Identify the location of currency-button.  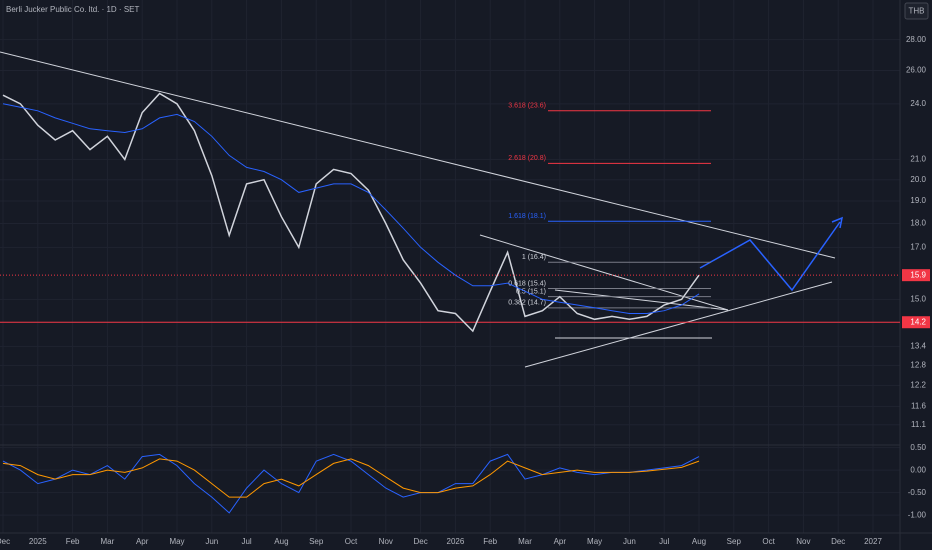
(916, 11).